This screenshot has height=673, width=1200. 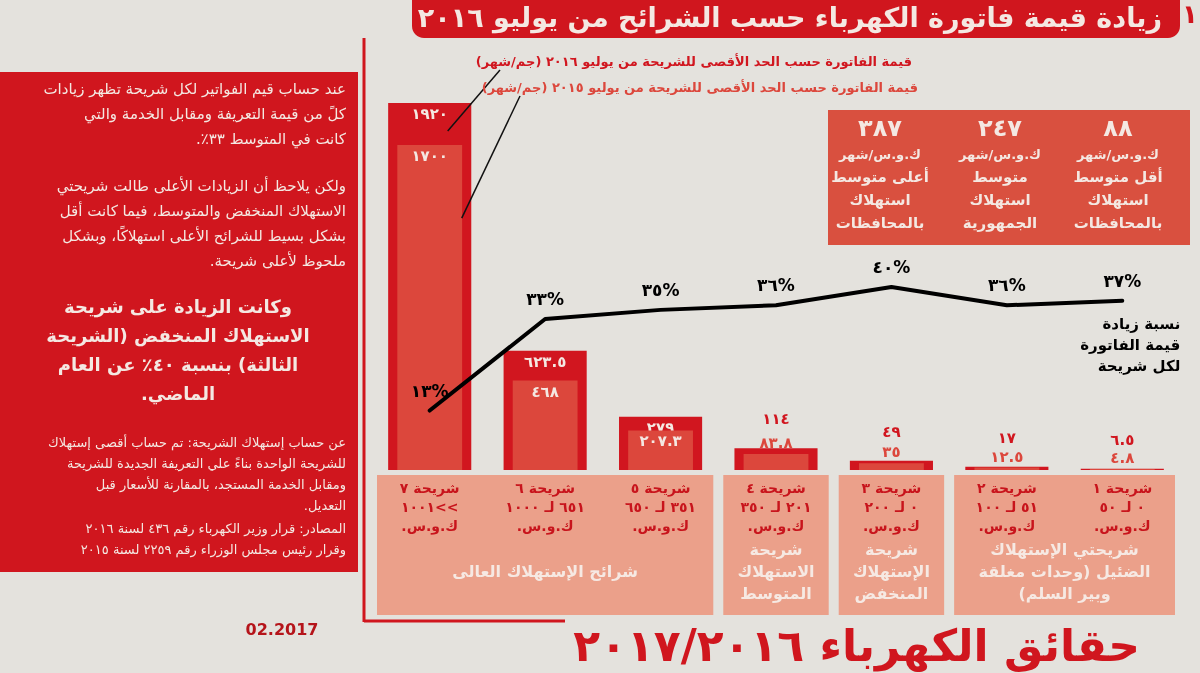 I want to click on data-label: ٣٥%, so click(x=660, y=289).